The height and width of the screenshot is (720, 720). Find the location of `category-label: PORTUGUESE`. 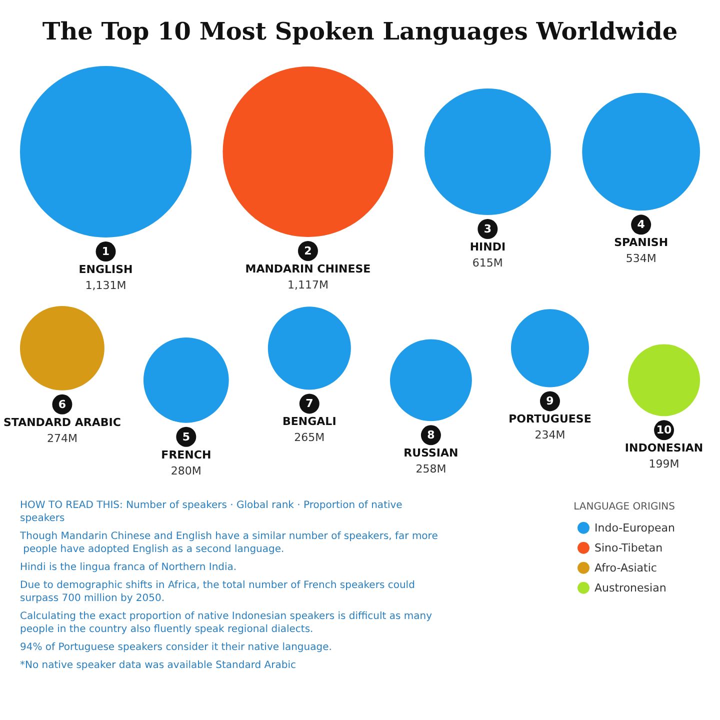

category-label: PORTUGUESE is located at coordinates (550, 419).